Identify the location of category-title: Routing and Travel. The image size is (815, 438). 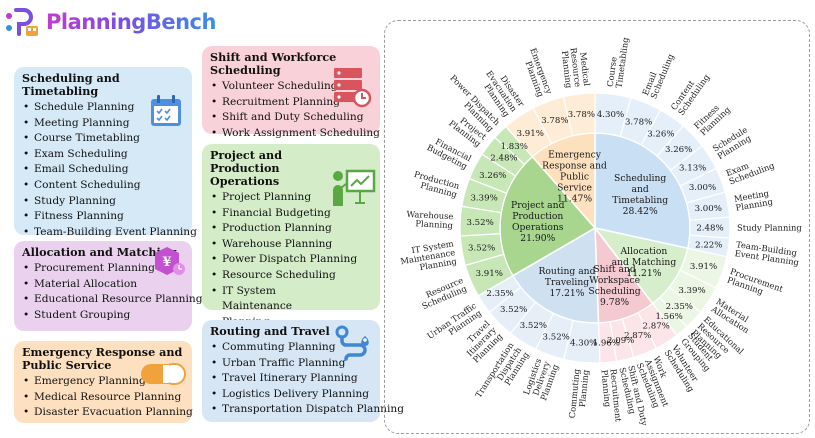
(270, 331).